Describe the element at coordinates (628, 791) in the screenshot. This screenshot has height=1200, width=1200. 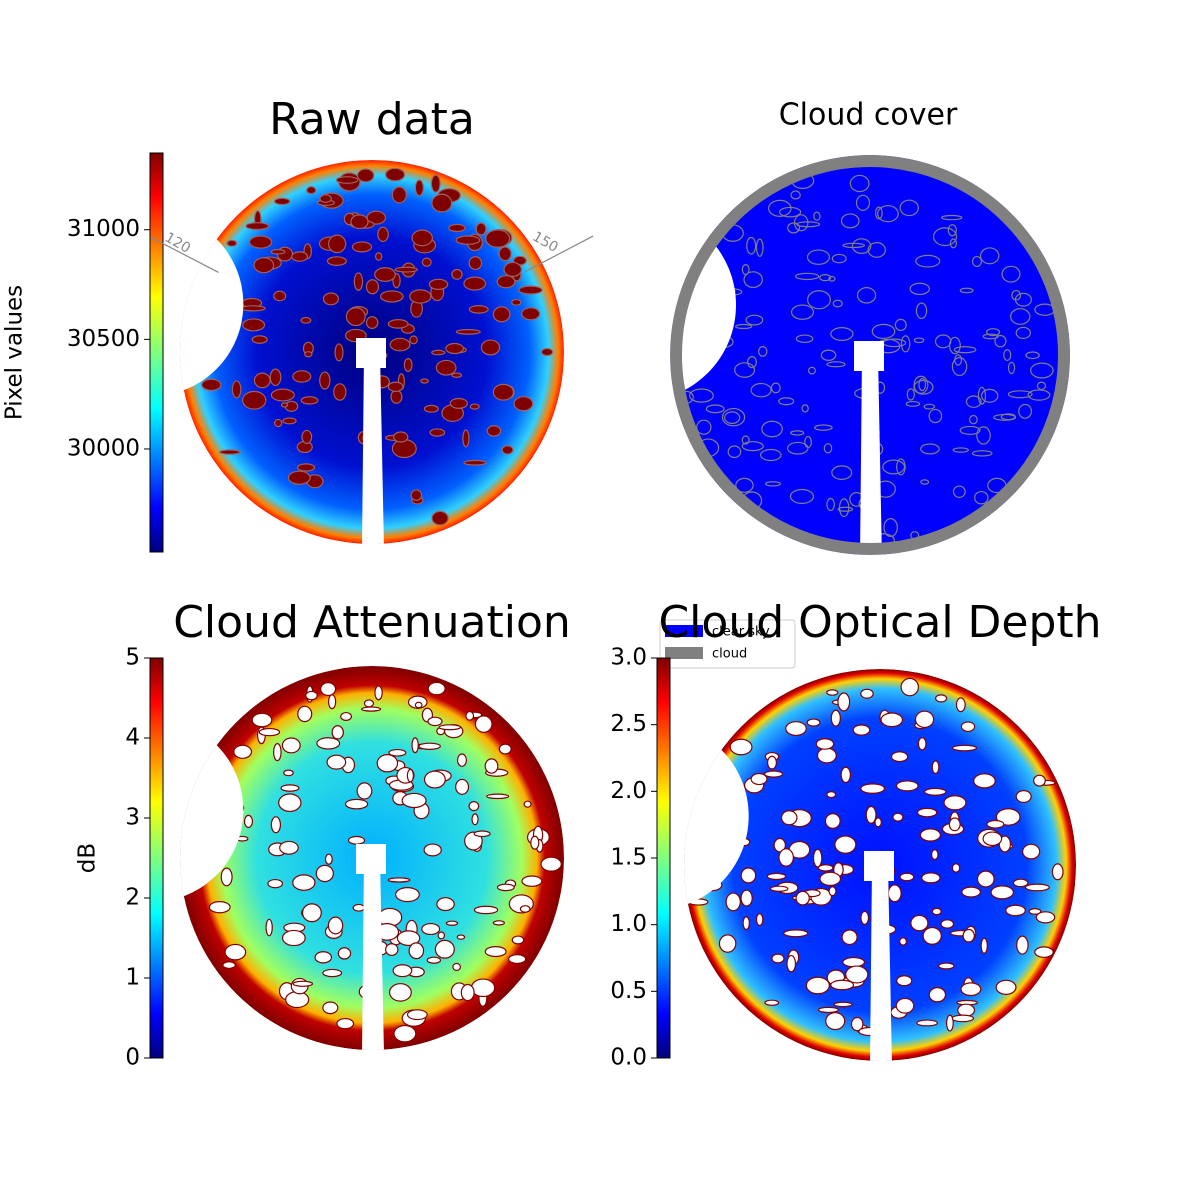
I see `tick-label: 2.0` at that location.